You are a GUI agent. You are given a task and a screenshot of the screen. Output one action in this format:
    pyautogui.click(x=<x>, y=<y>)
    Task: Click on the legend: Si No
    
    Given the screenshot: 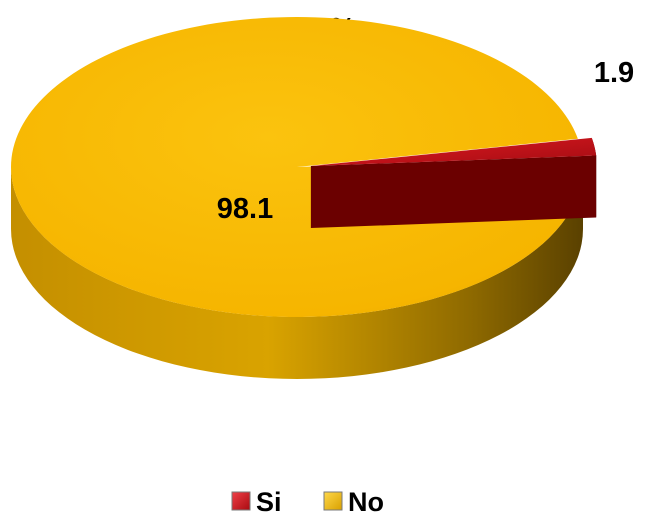 What is the action you would take?
    pyautogui.click(x=307, y=502)
    